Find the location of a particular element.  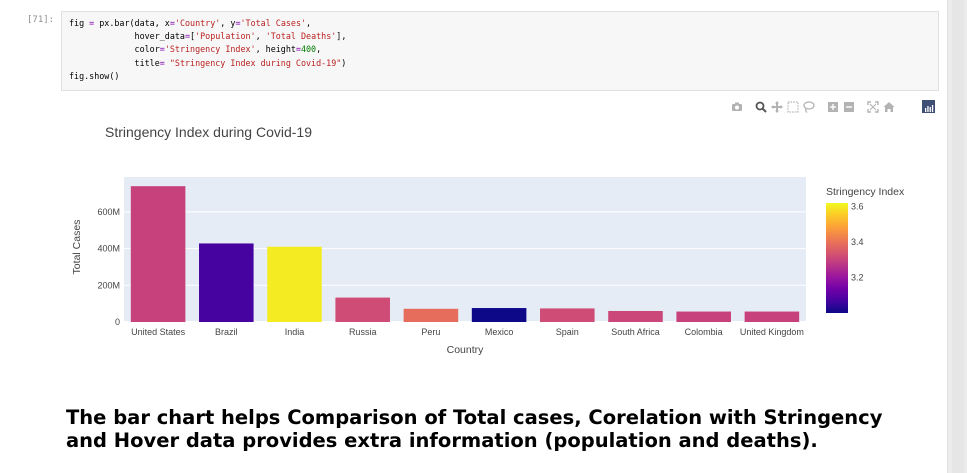

y-tick-label: 200M is located at coordinates (108, 285).